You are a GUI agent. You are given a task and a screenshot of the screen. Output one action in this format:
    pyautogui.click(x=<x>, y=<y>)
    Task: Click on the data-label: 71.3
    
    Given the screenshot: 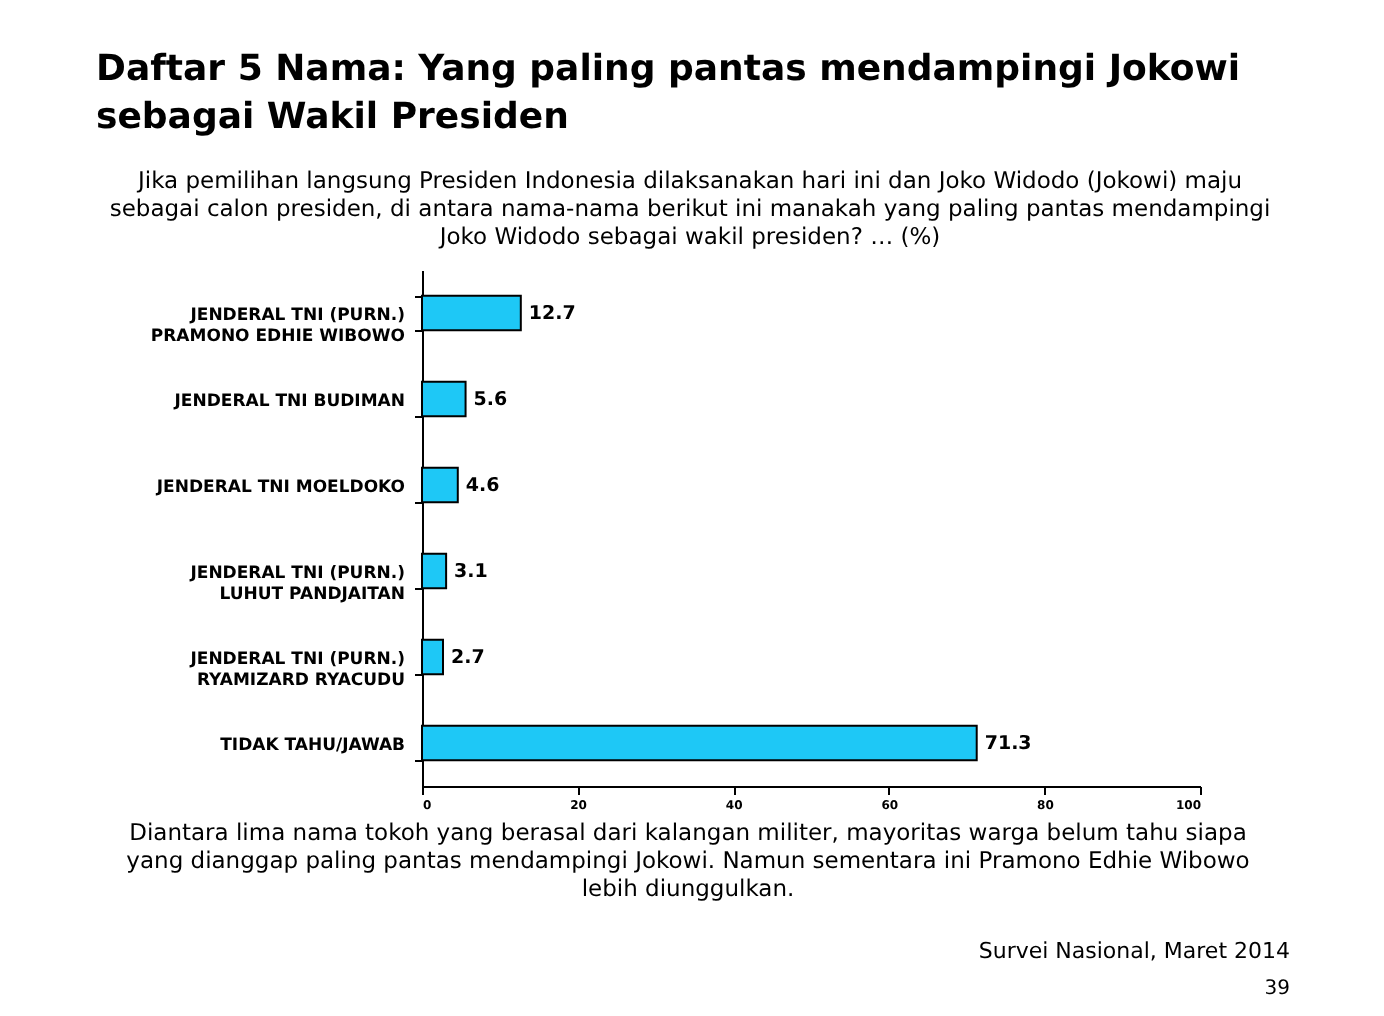 What is the action you would take?
    pyautogui.click(x=1008, y=744)
    